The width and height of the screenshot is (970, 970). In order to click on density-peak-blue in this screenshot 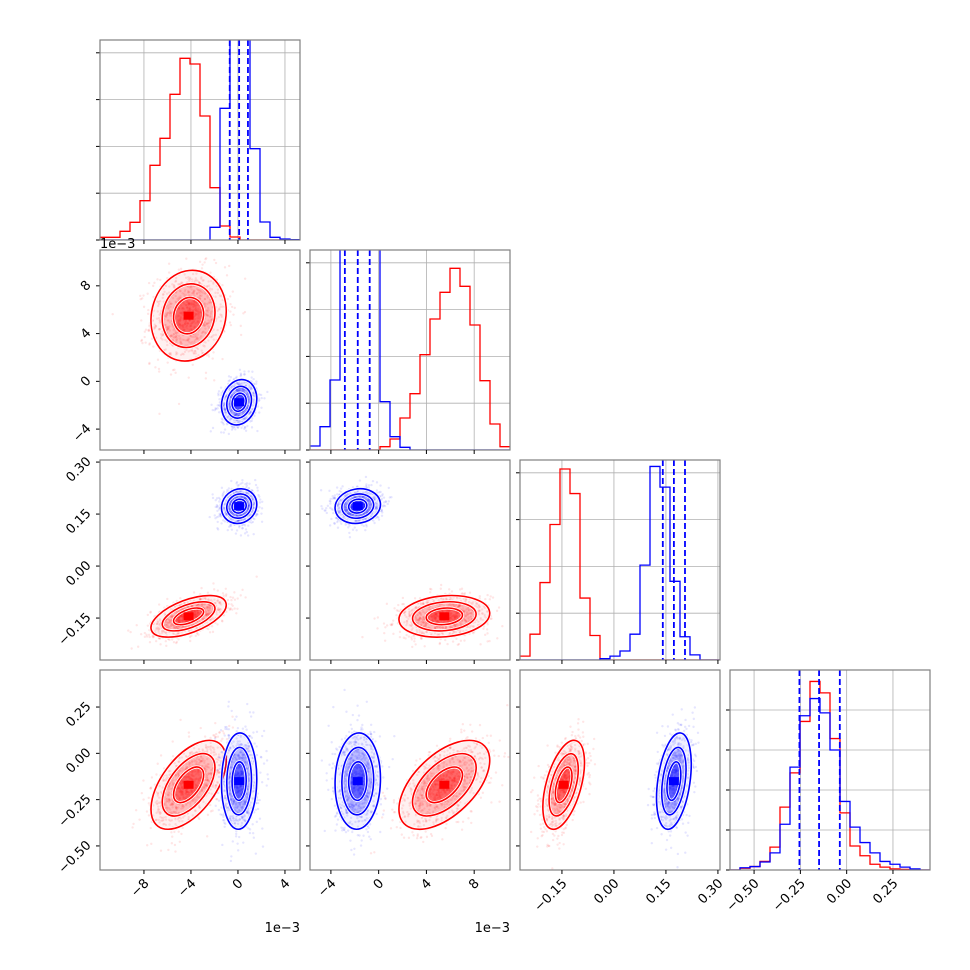, I will do `click(239, 402)`.